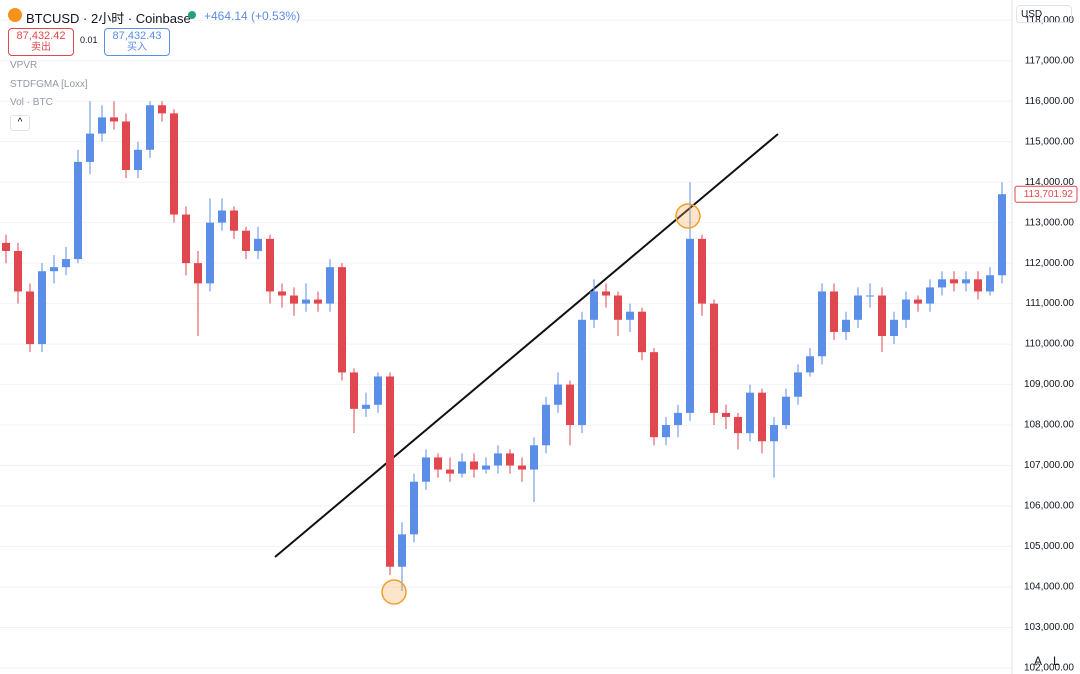  I want to click on y-tick-label: 113,000.00, so click(1050, 222).